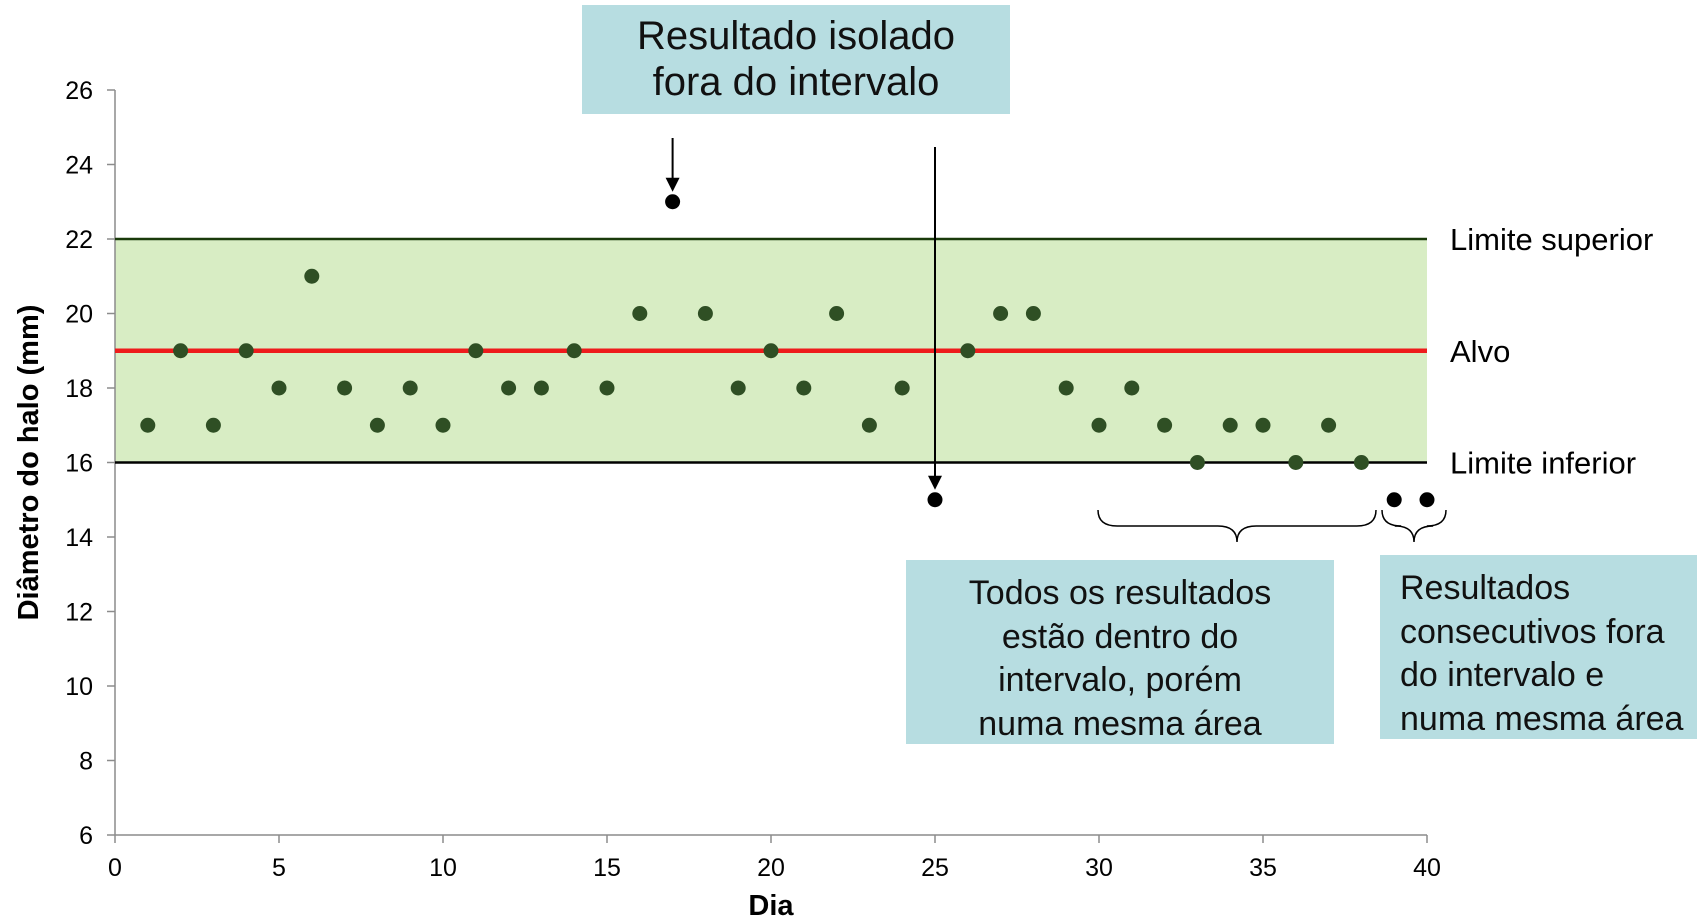  I want to click on callout-same-line-1: Todos os resultados, so click(1120, 593).